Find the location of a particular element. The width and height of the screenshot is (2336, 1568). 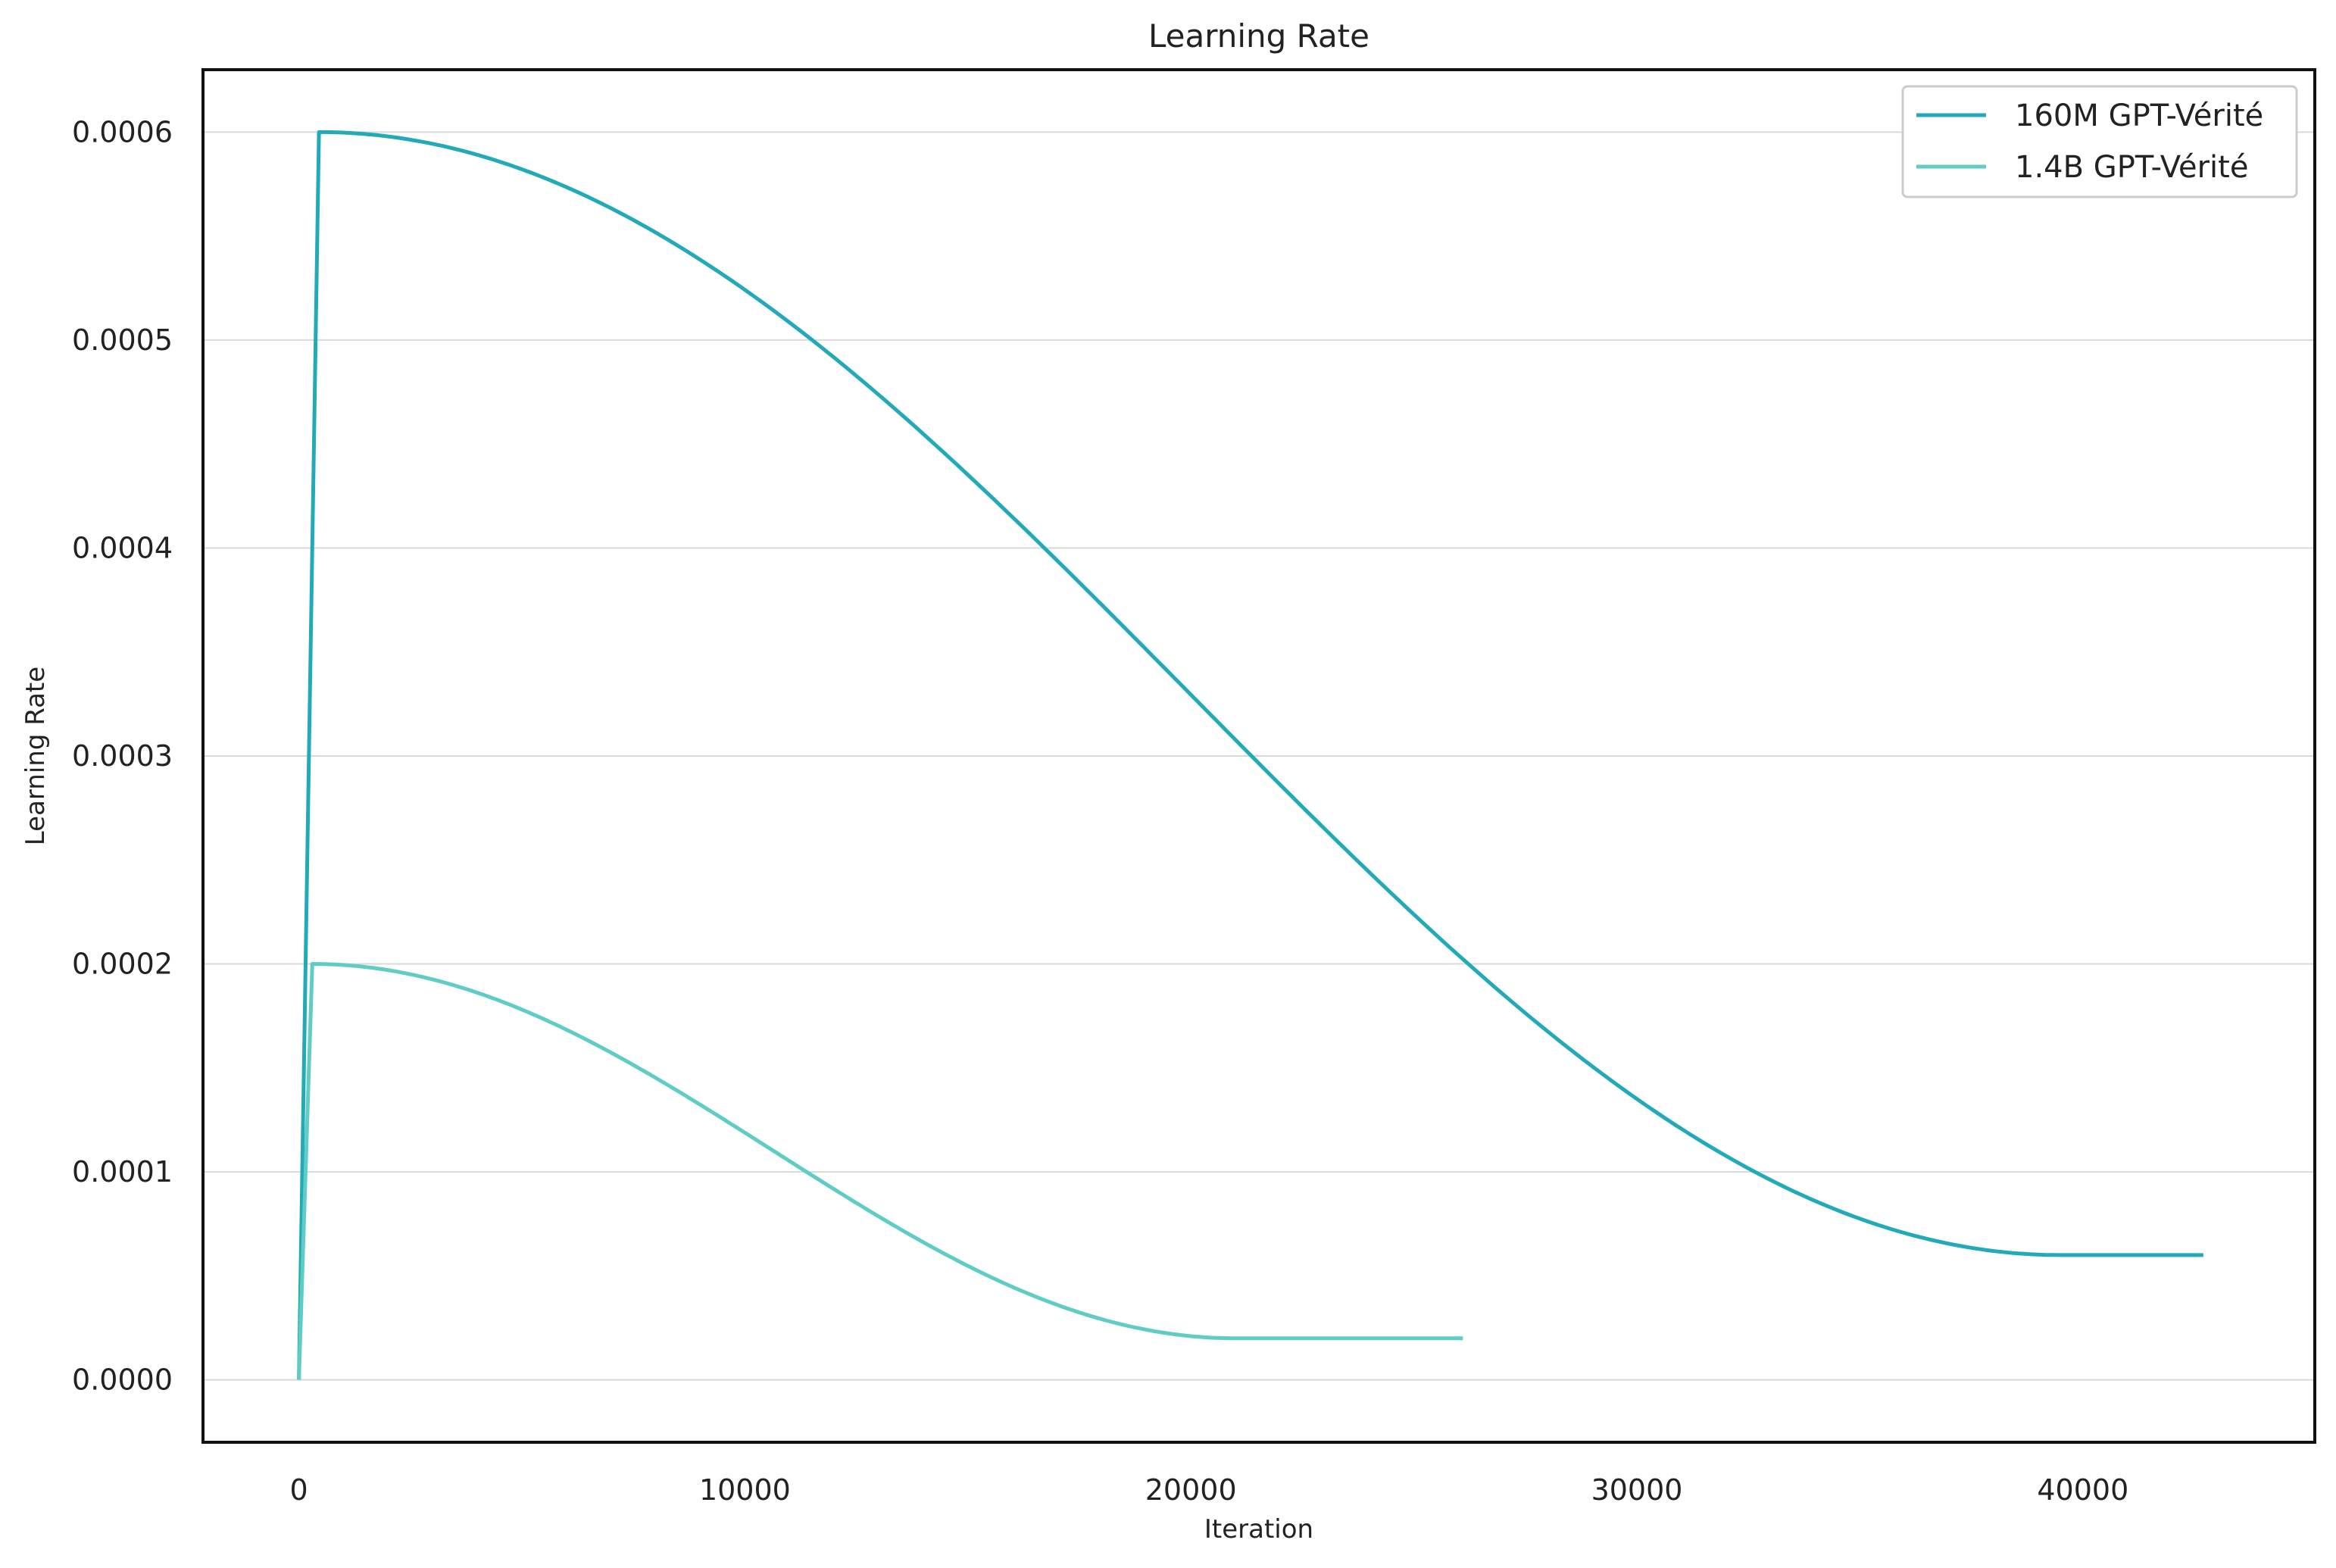

x-tick-label: 20000 is located at coordinates (1191, 1490).